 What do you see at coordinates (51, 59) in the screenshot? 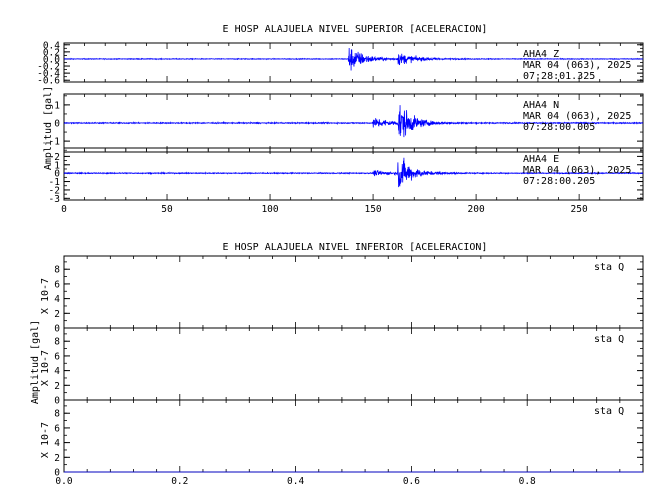
I see `chart1-panel1-ytick-label: 0.0` at bounding box center [51, 59].